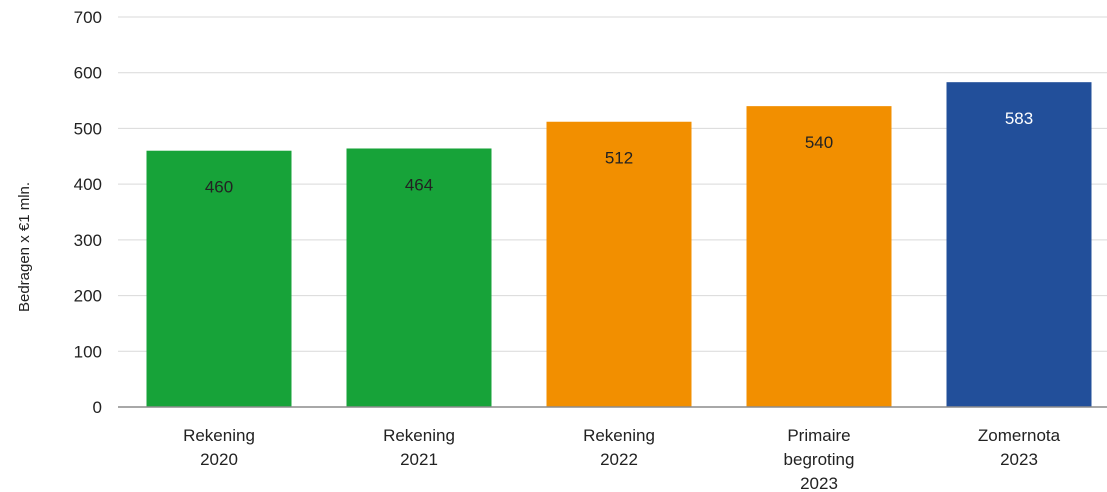 The width and height of the screenshot is (1107, 492). I want to click on y-axis-title: Bedragen x €1 mln., so click(24, 247).